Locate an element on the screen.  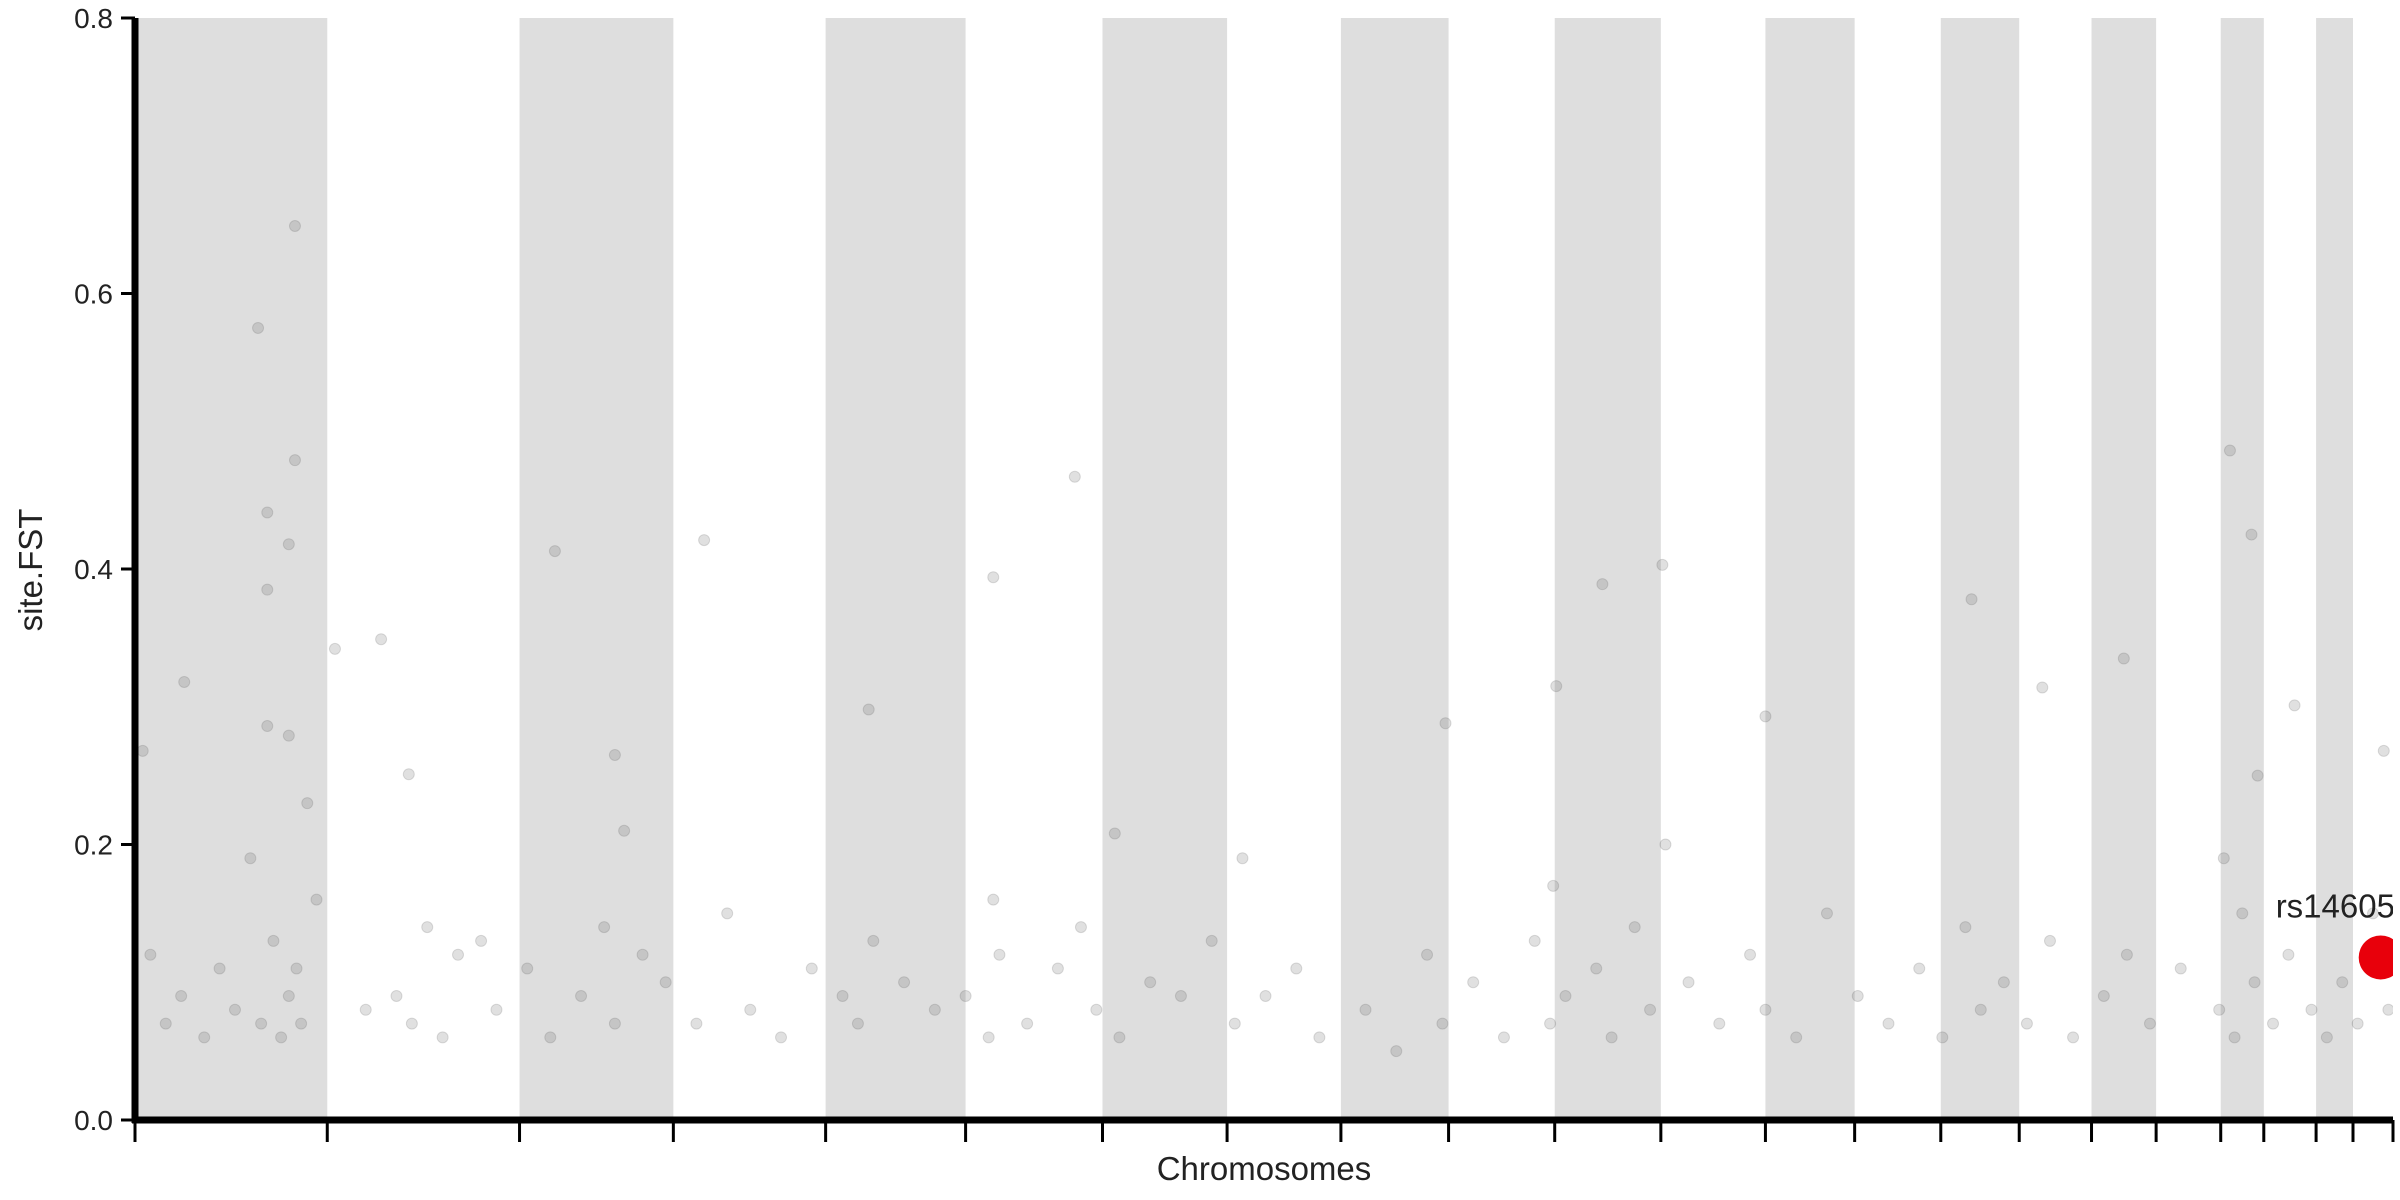
y-axis-label: site.FST is located at coordinates (30, 570).